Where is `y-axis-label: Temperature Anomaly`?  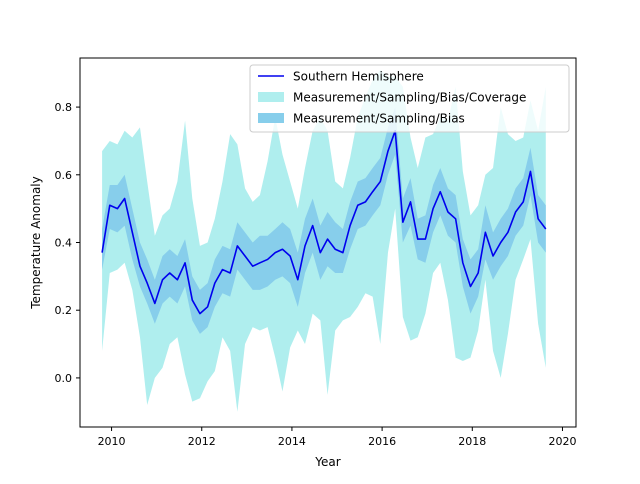
y-axis-label: Temperature Anomaly is located at coordinates (36, 242).